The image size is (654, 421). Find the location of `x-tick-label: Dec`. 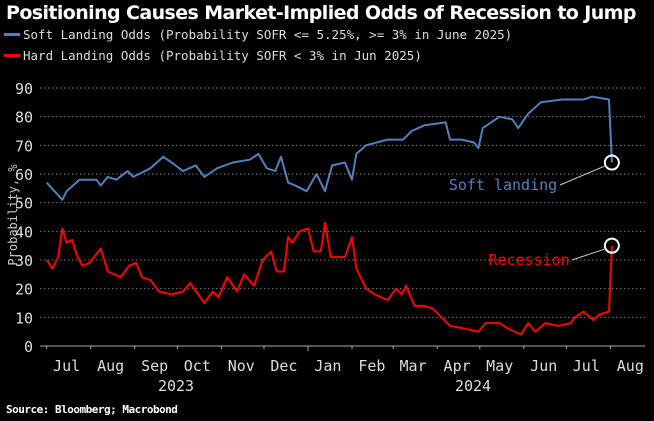

x-tick-label: Dec is located at coordinates (283, 366).